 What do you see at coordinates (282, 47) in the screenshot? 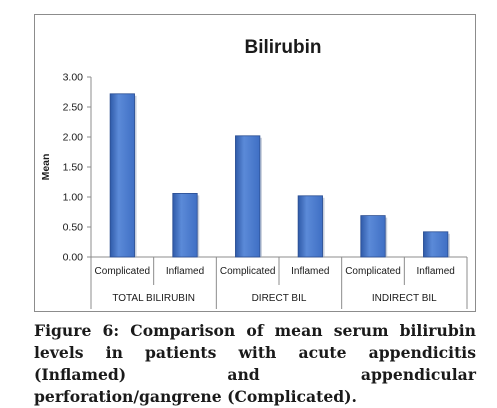
I see `chart-title: Bilirubin` at bounding box center [282, 47].